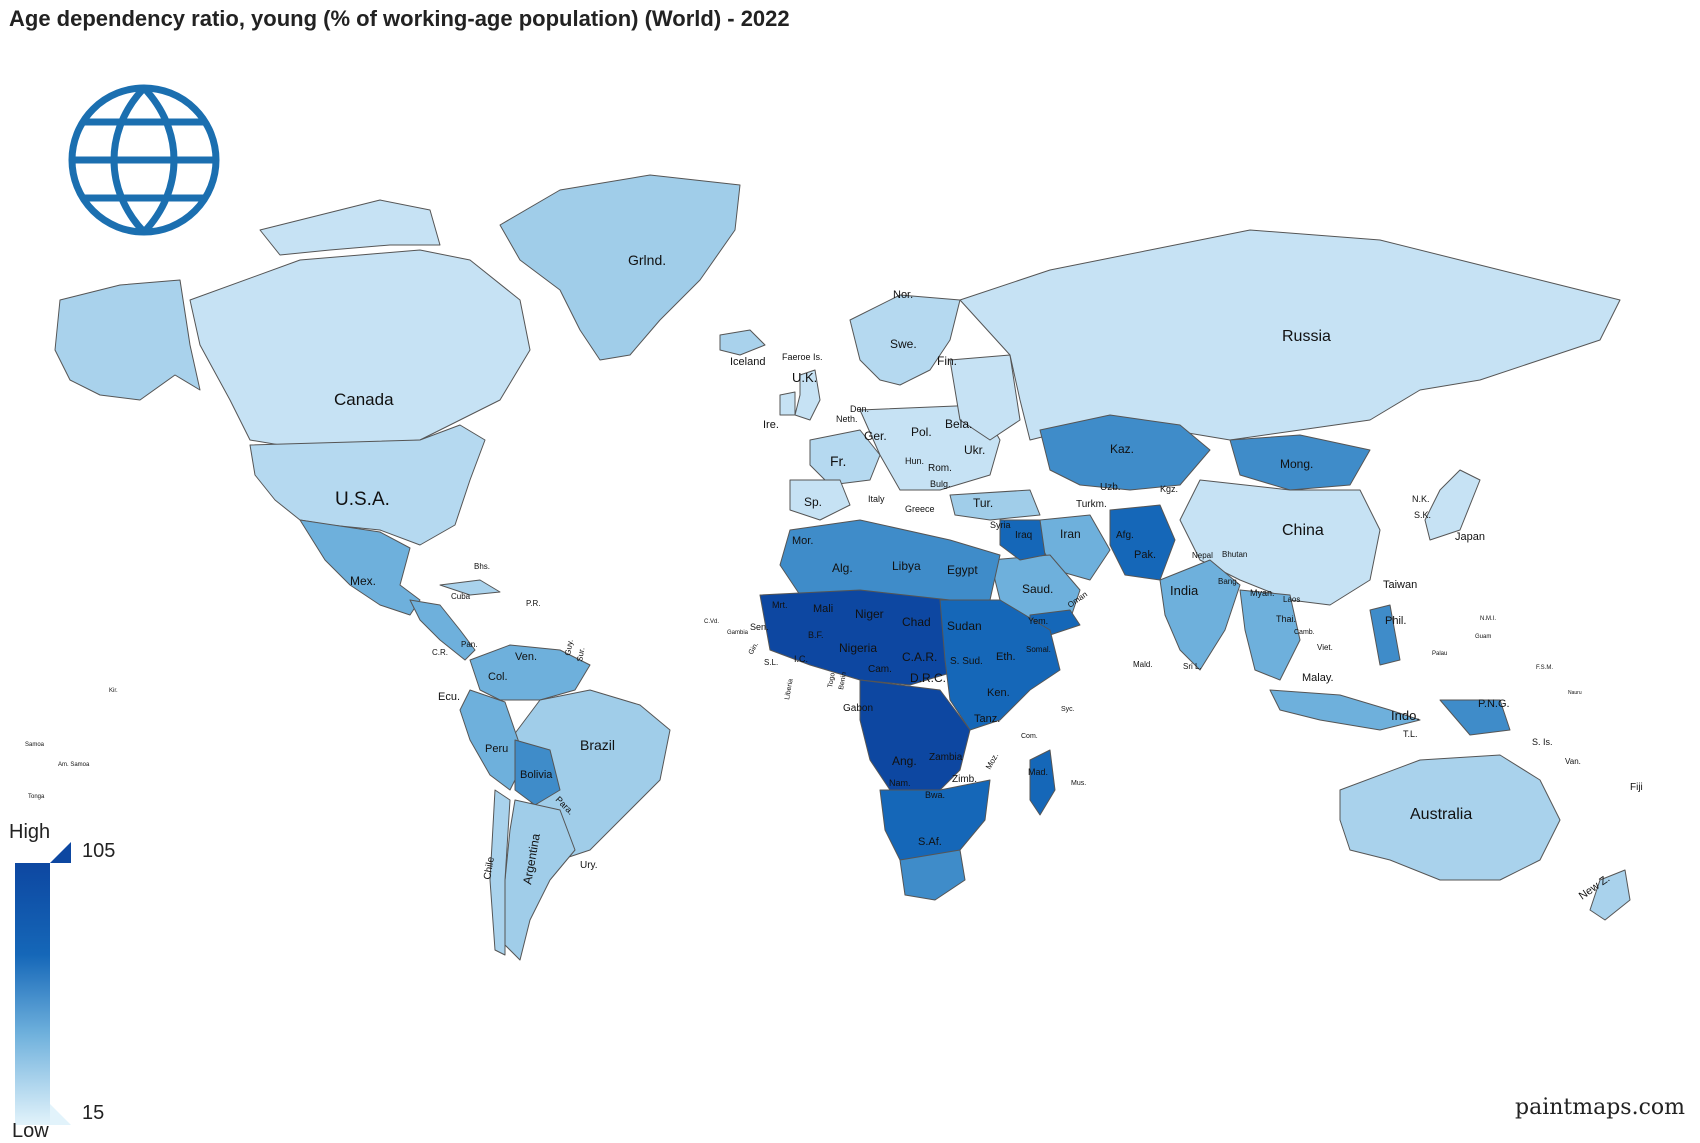  I want to click on label-bhs: Bhs., so click(482, 566).